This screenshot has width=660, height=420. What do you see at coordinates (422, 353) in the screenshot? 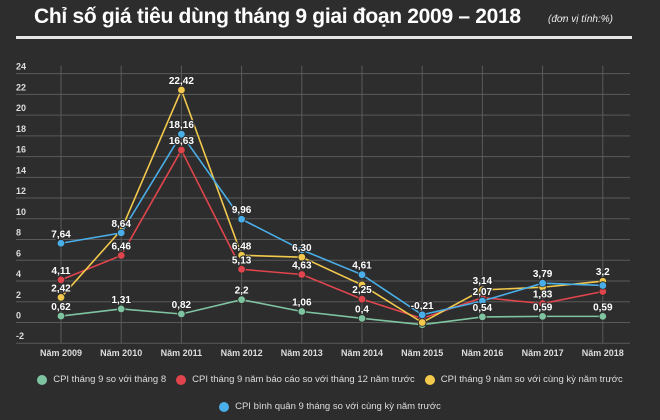
I see `x-tick-label: Năm 2015` at bounding box center [422, 353].